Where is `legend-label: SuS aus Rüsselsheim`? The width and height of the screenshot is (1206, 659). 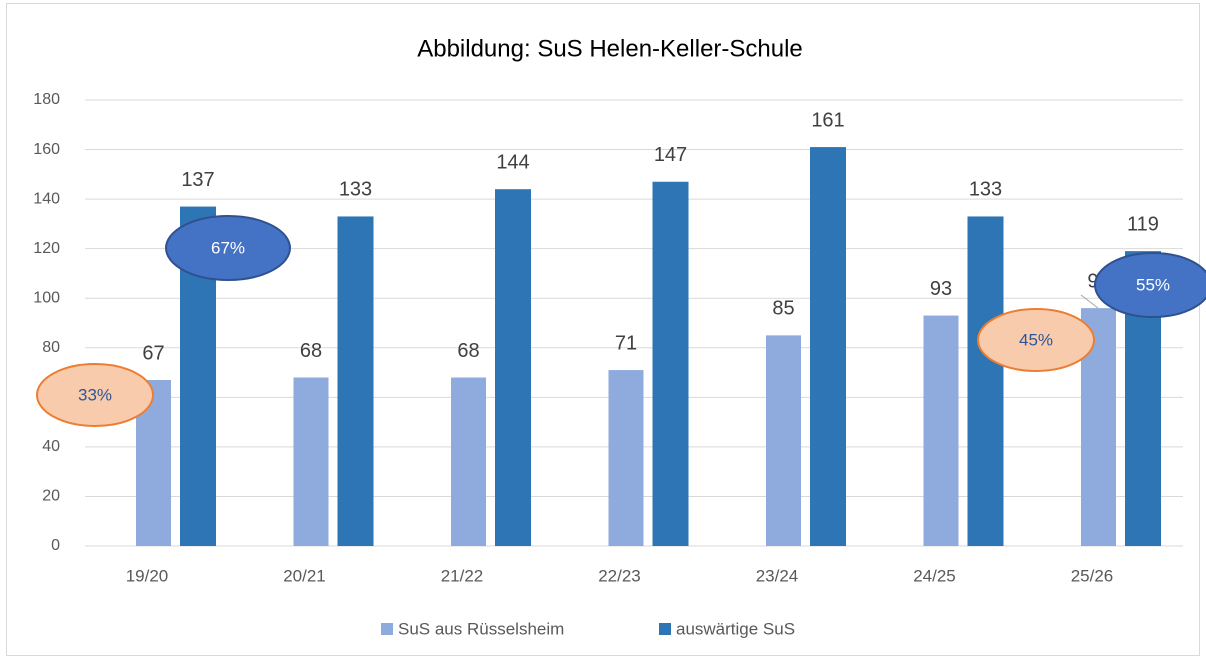 legend-label: SuS aus Rüsselsheim is located at coordinates (481, 628).